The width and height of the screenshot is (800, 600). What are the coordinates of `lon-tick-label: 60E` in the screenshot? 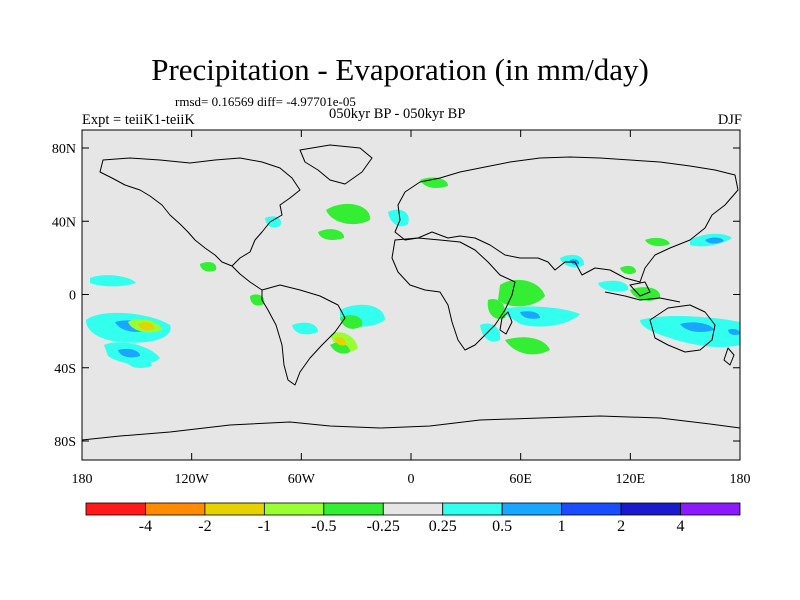 It's located at (520, 479).